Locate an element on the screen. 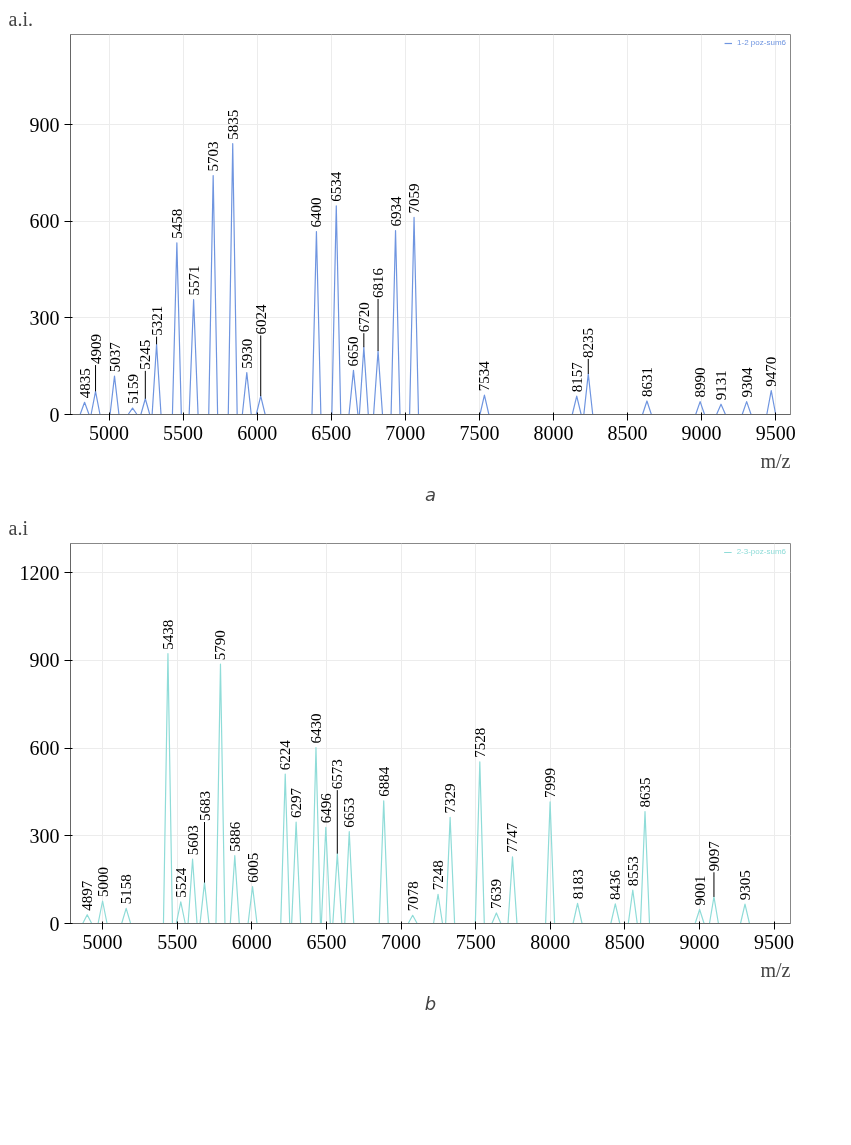 The height and width of the screenshot is (1145, 851). annotation: 6400 is located at coordinates (316, 212).